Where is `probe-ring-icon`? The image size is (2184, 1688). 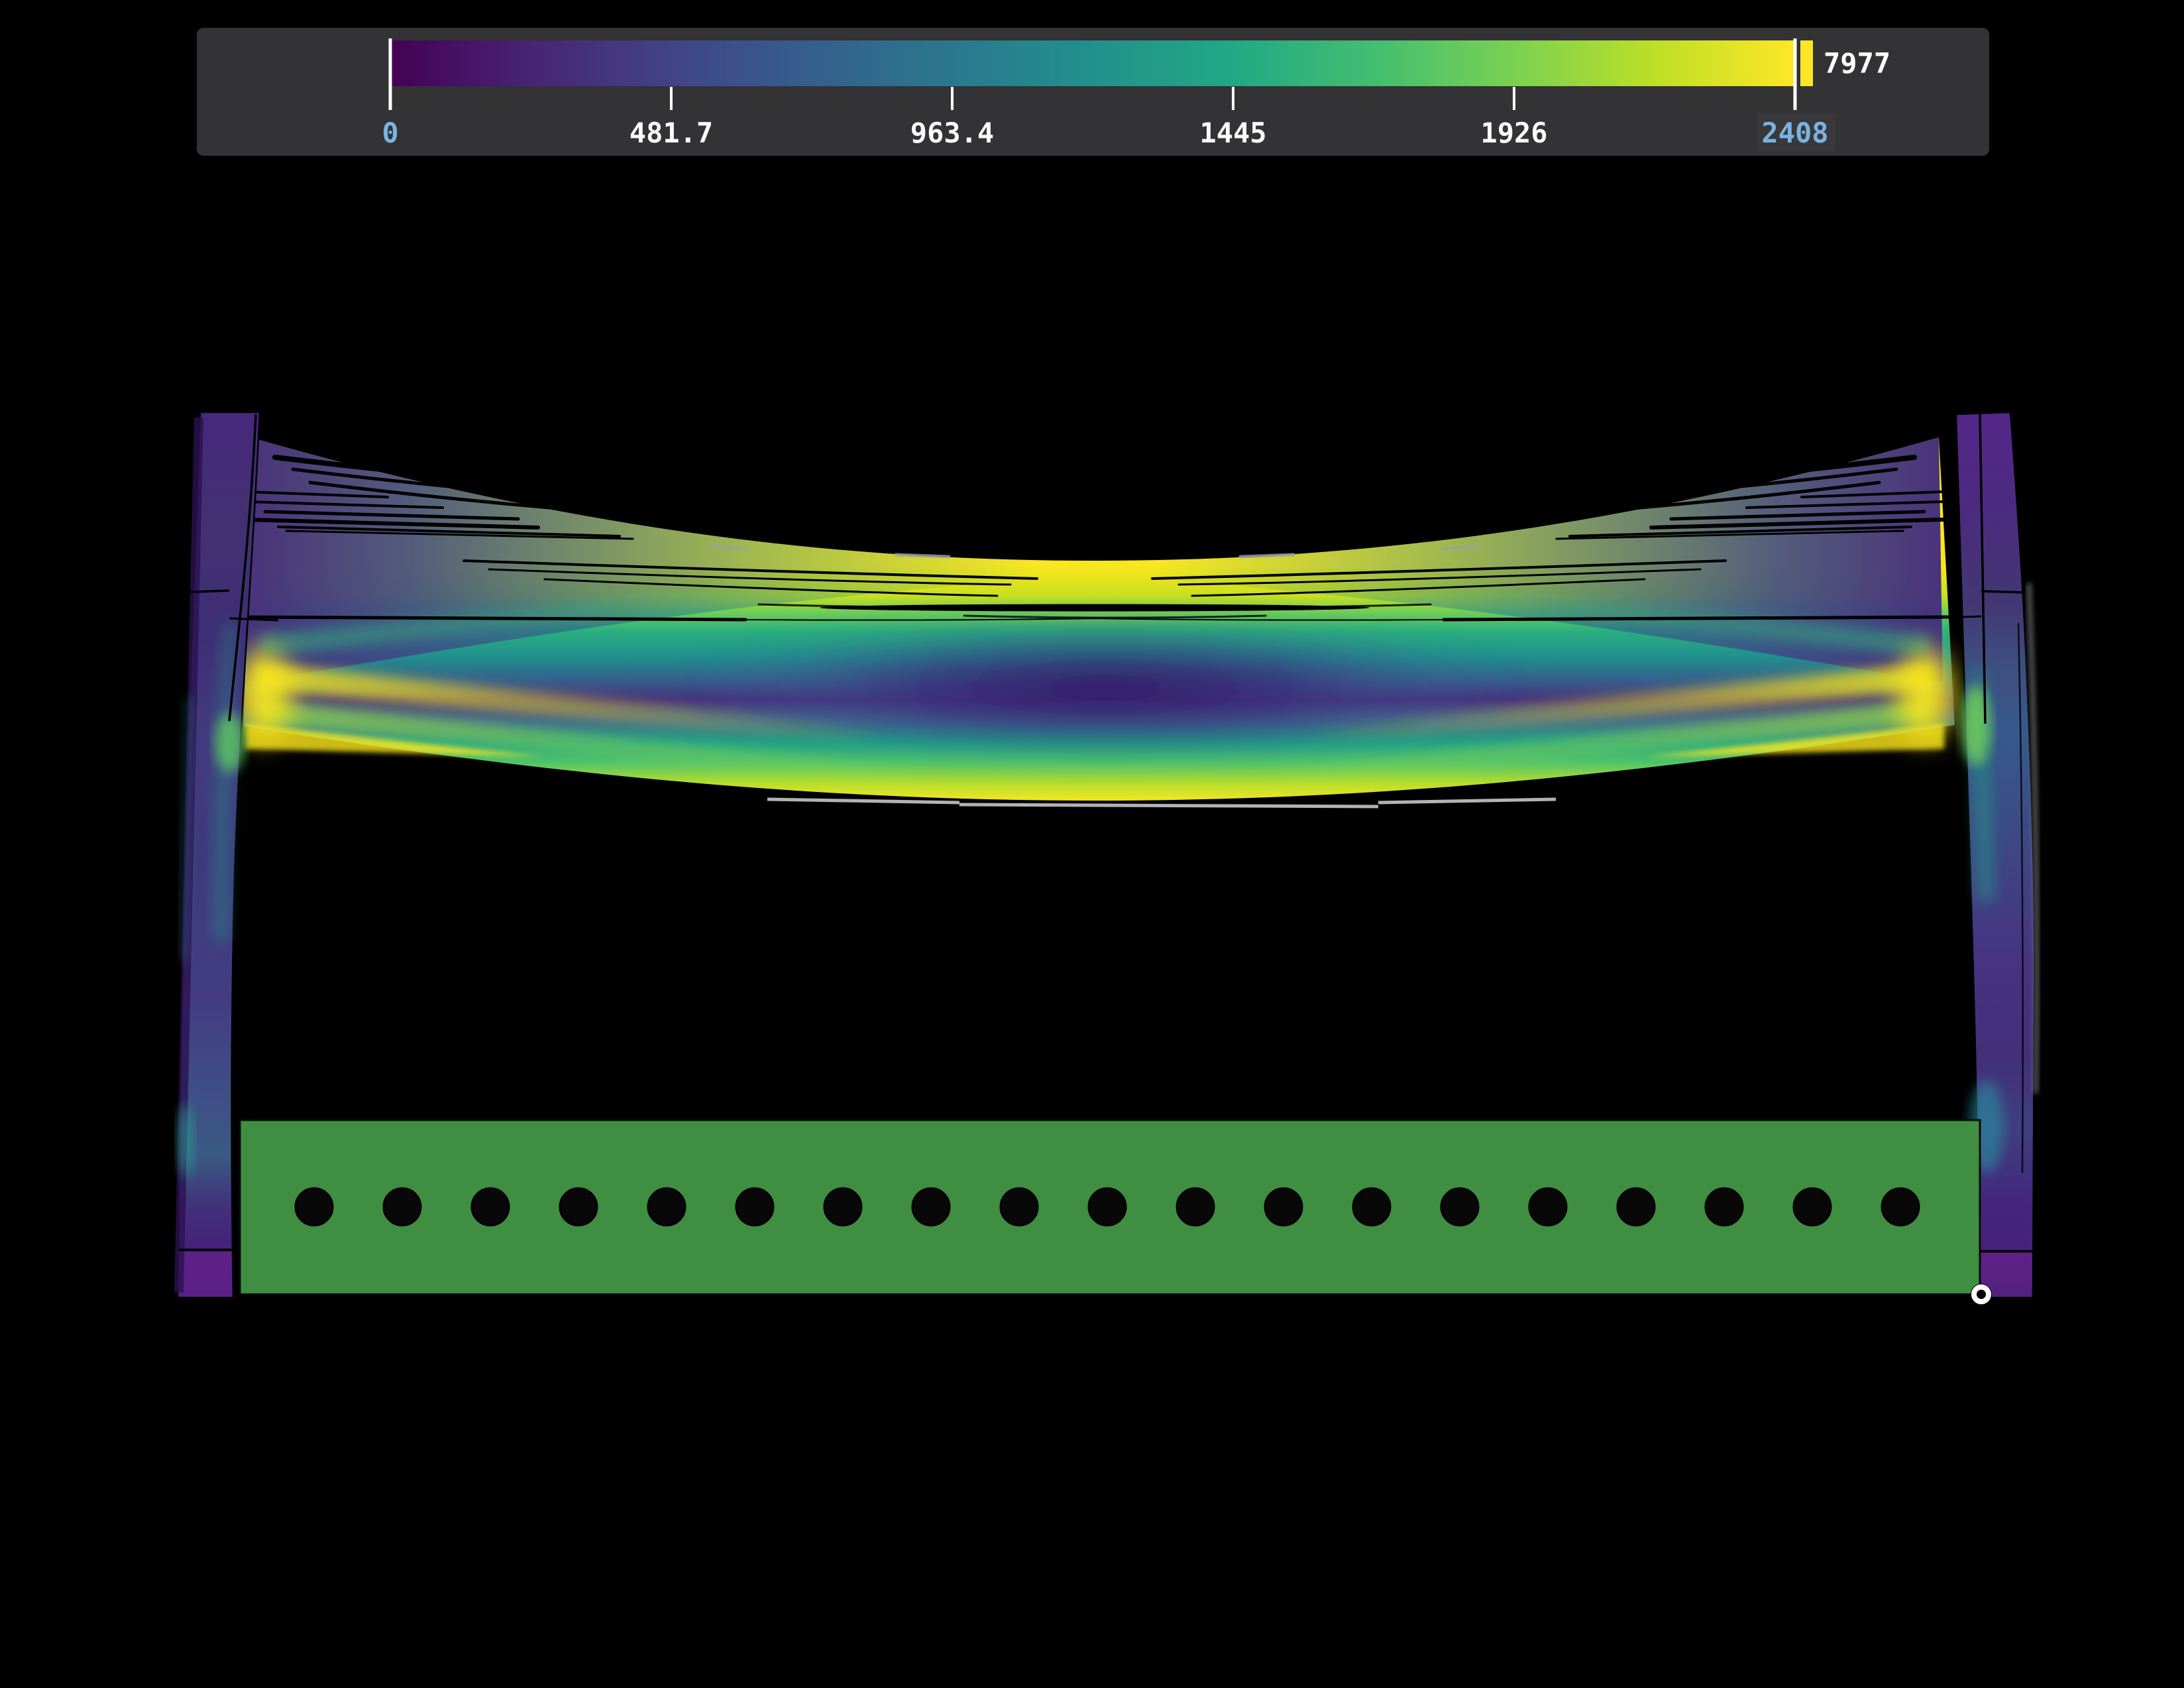 probe-ring-icon is located at coordinates (1981, 1294).